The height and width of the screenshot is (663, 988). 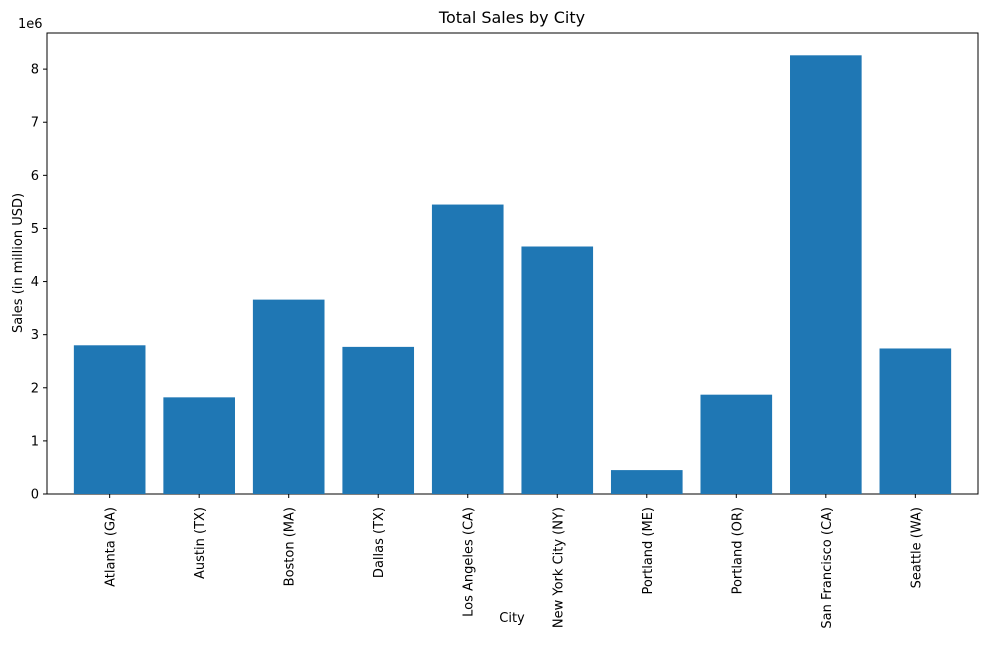 I want to click on y-tick-label: 4, so click(x=35, y=282).